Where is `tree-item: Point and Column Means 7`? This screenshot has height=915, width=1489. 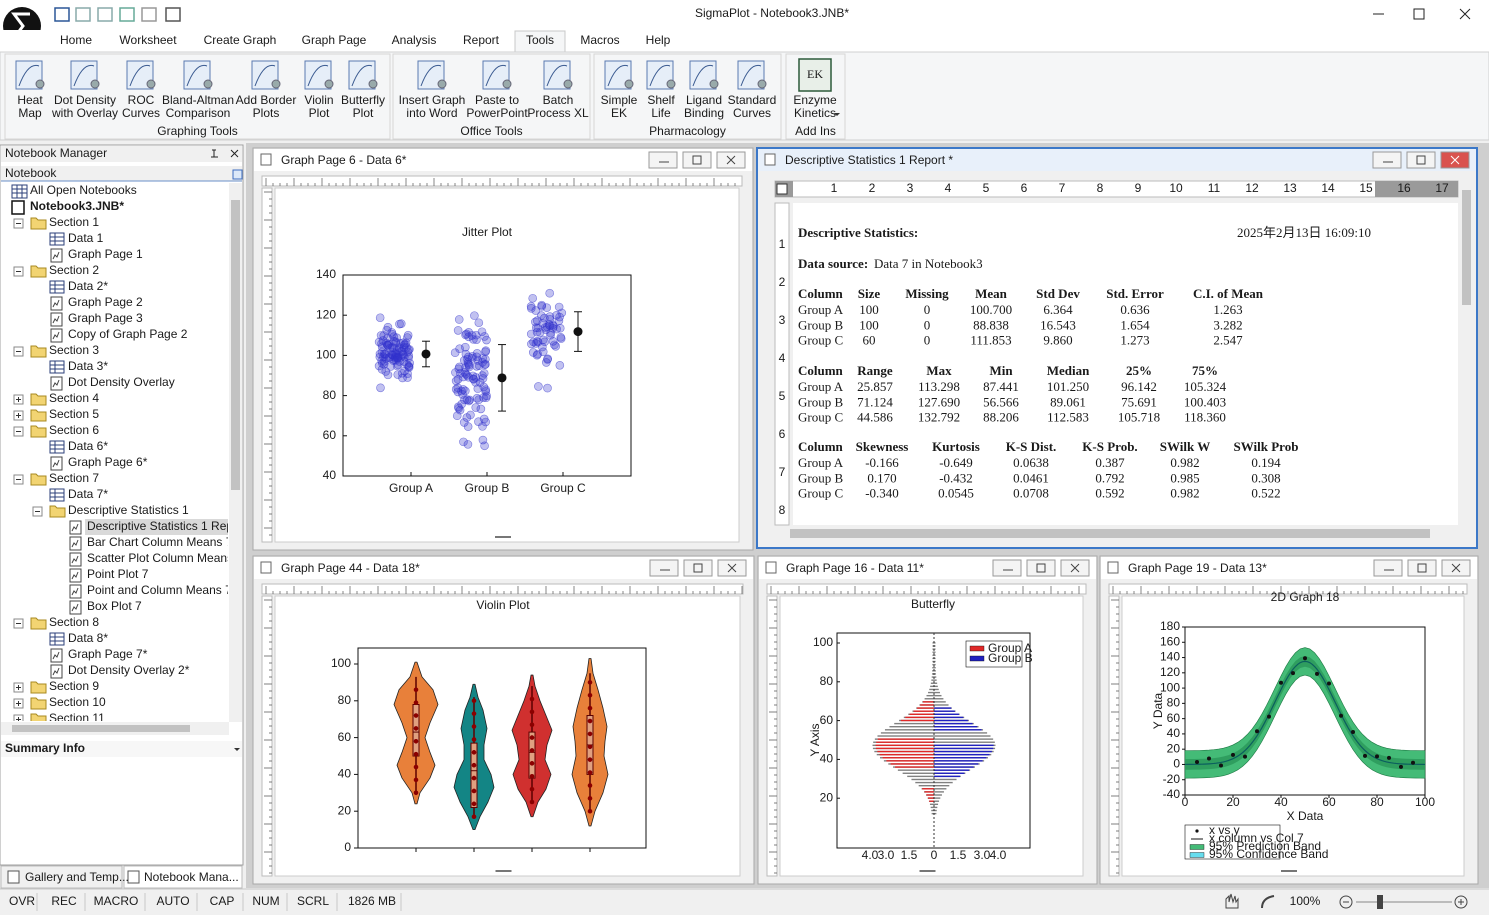 tree-item: Point and Column Means 7 is located at coordinates (159, 590).